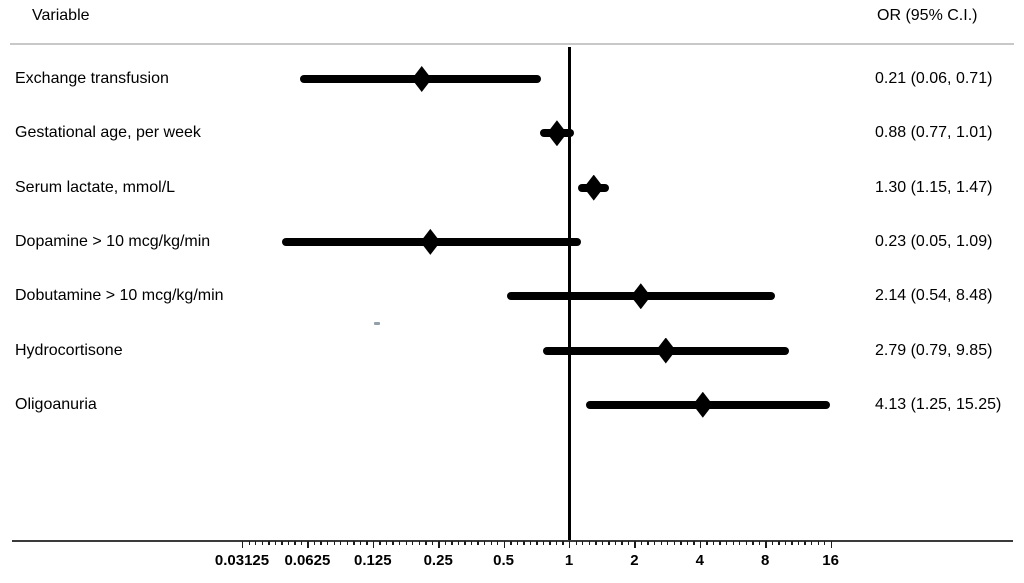  I want to click on x-axis-tick-label: 4, so click(699, 560).